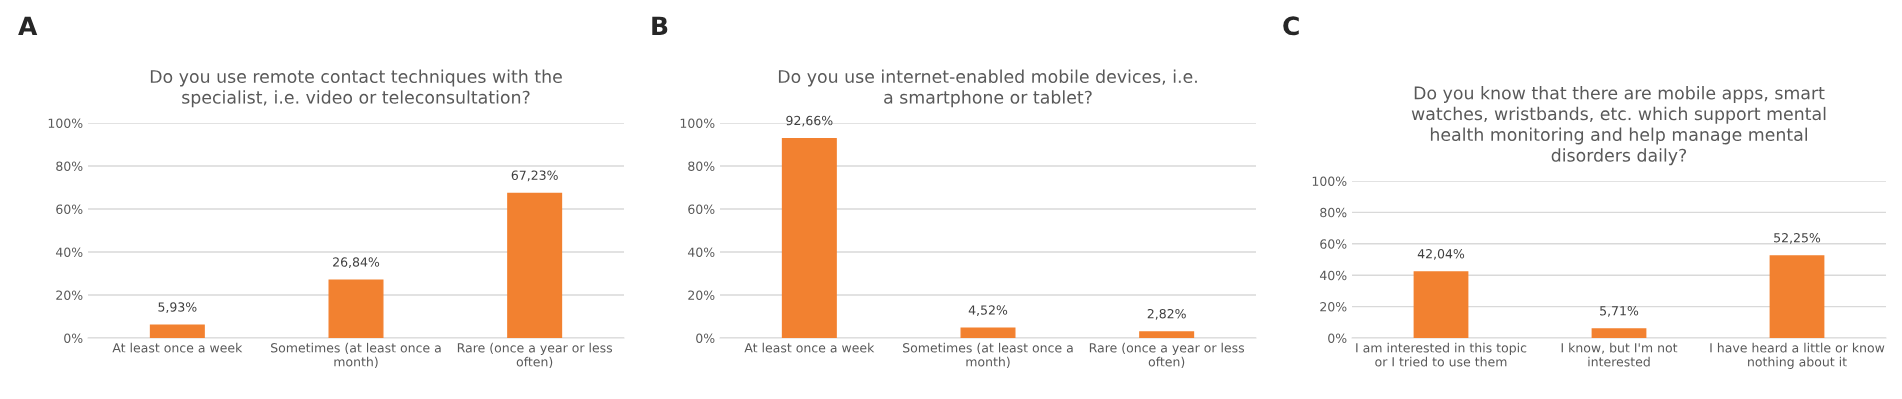 This screenshot has width=1902, height=399. I want to click on data-label: 5,93%, so click(177, 307).